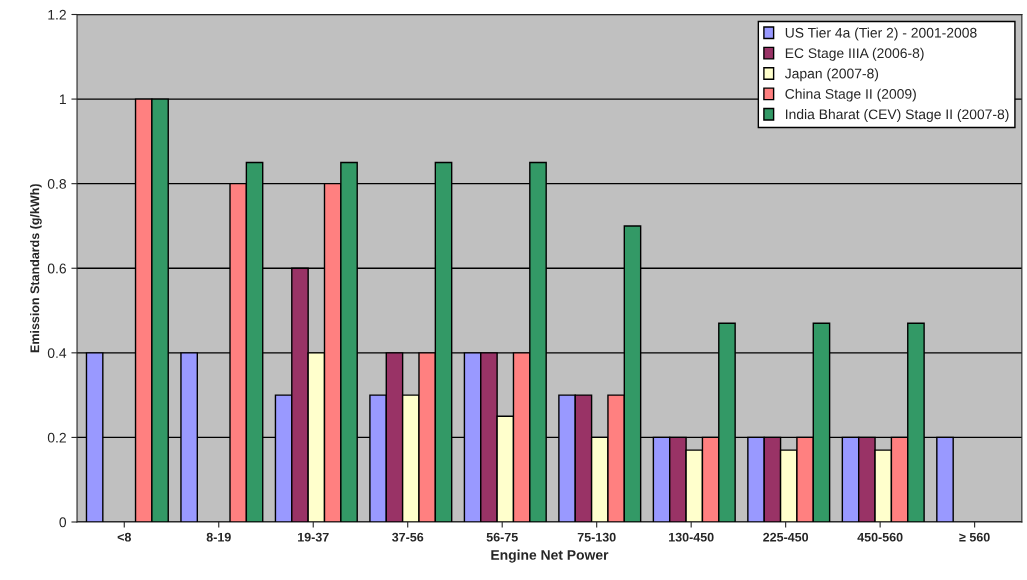 The width and height of the screenshot is (1027, 580). Describe the element at coordinates (62, 99) in the screenshot. I see `y-tick-label: 1` at that location.